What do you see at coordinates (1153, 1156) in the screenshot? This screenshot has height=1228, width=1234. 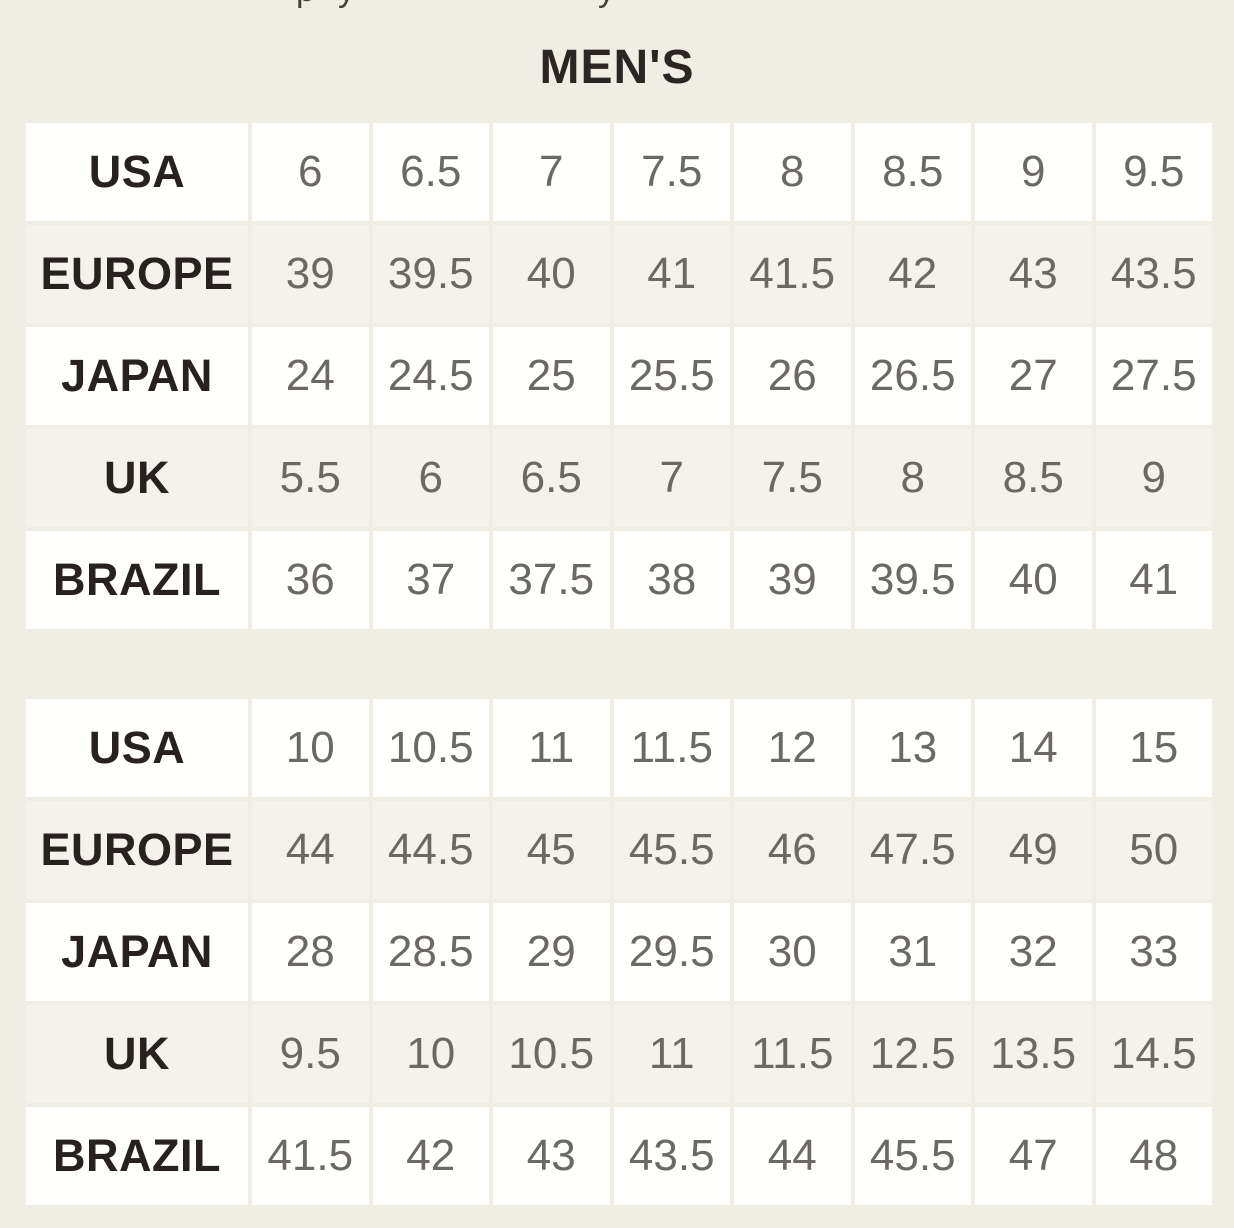 I see `size-value-cell: 48` at bounding box center [1153, 1156].